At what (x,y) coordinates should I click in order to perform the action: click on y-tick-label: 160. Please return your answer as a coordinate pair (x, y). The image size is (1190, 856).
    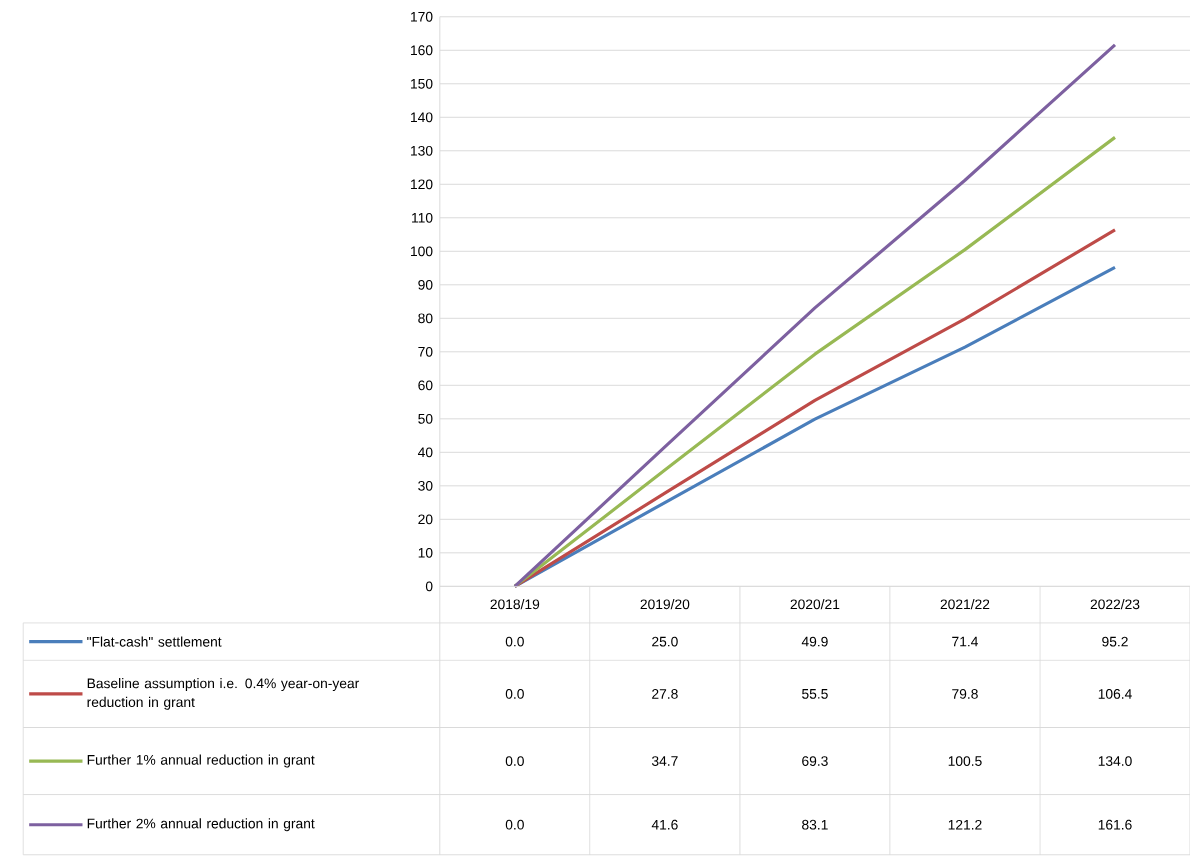
    Looking at the image, I should click on (422, 50).